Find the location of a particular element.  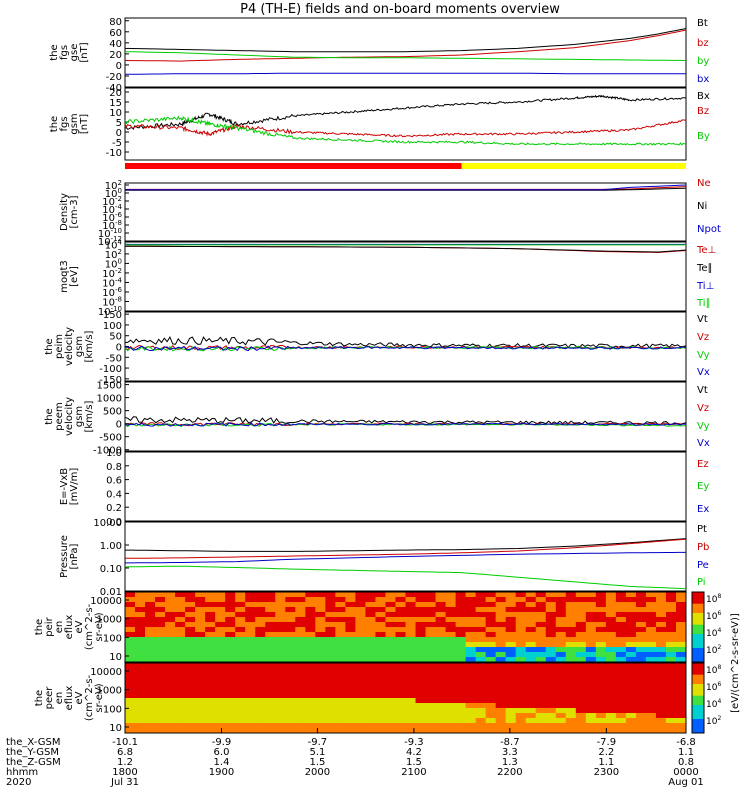

series-Bt is located at coordinates (405, 40).